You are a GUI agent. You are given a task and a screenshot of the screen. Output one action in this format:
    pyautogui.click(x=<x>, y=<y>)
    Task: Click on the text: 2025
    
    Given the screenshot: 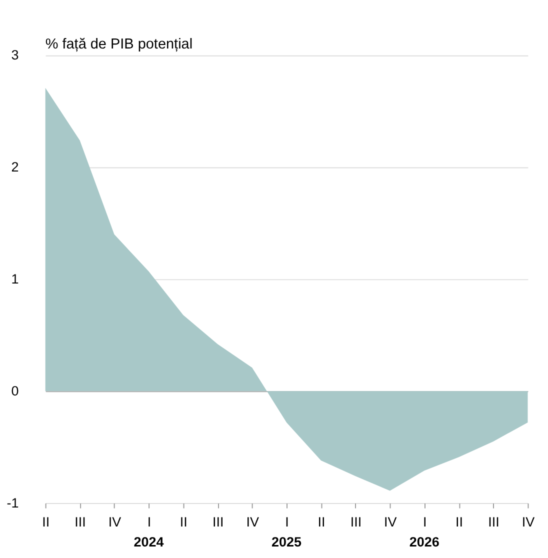 What is the action you would take?
    pyautogui.click(x=287, y=542)
    